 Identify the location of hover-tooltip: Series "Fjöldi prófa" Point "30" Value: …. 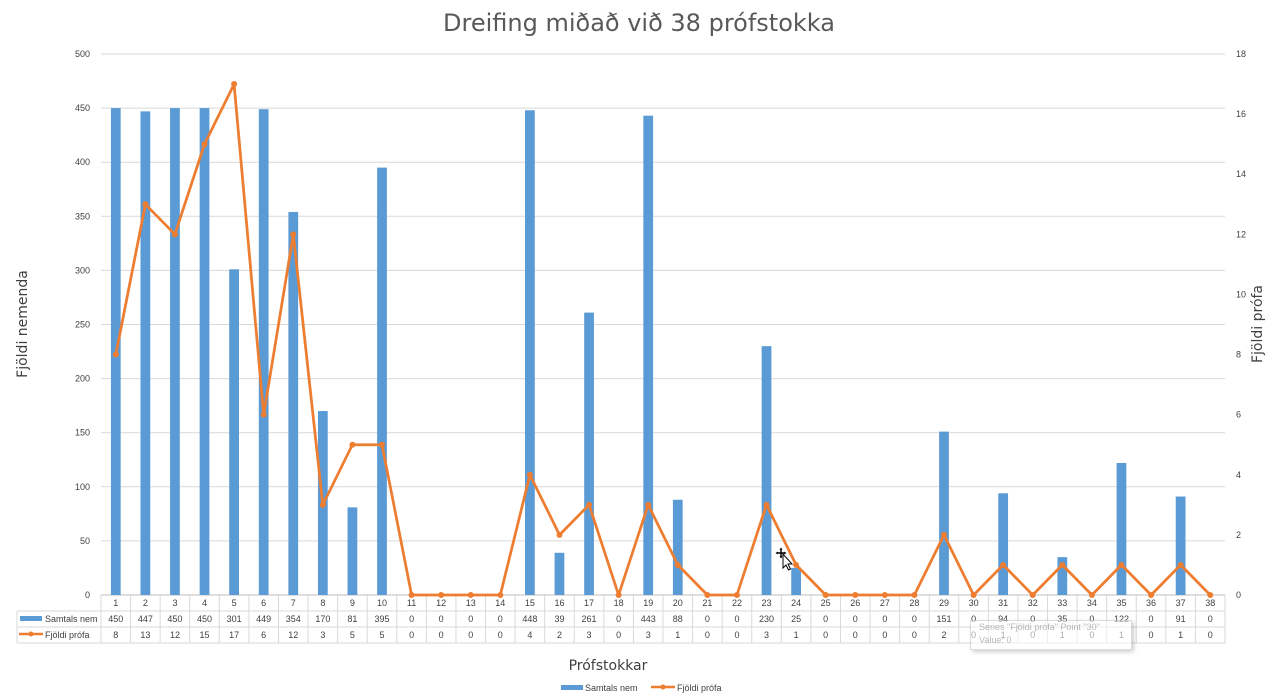
(1051, 635).